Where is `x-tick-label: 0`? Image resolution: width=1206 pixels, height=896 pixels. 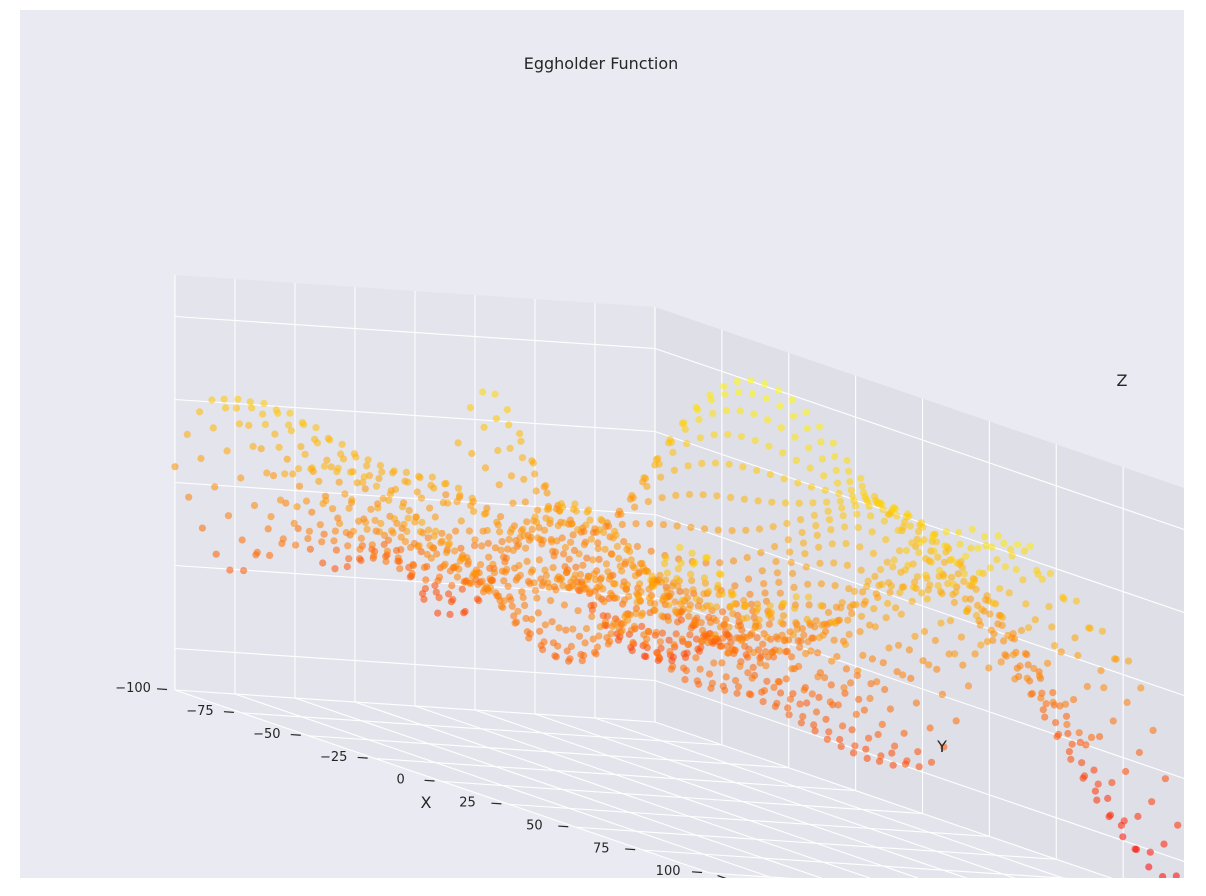
x-tick-label: 0 is located at coordinates (400, 780).